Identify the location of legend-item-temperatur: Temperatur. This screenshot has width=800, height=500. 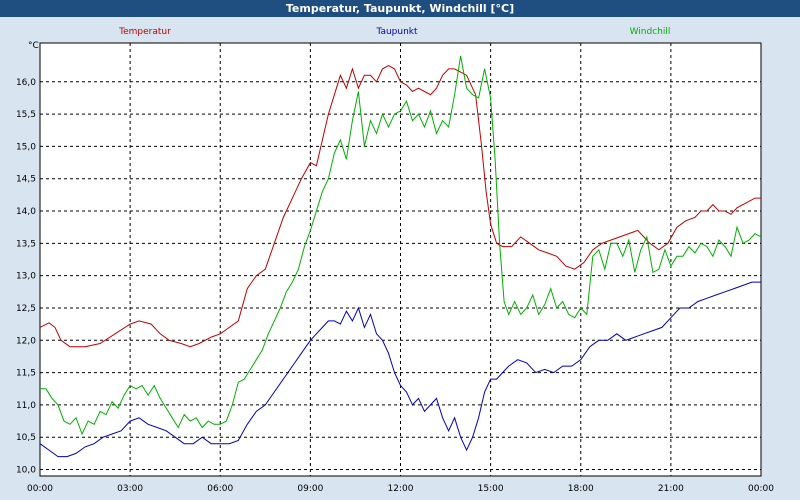
(144, 32).